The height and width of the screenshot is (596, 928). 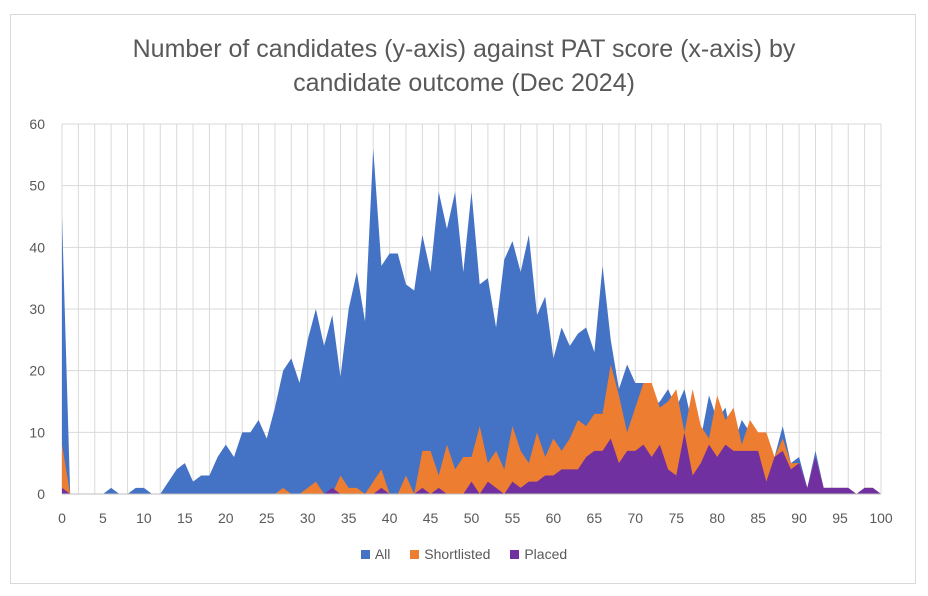 What do you see at coordinates (365, 554) in the screenshot?
I see `legend-swatch-all` at bounding box center [365, 554].